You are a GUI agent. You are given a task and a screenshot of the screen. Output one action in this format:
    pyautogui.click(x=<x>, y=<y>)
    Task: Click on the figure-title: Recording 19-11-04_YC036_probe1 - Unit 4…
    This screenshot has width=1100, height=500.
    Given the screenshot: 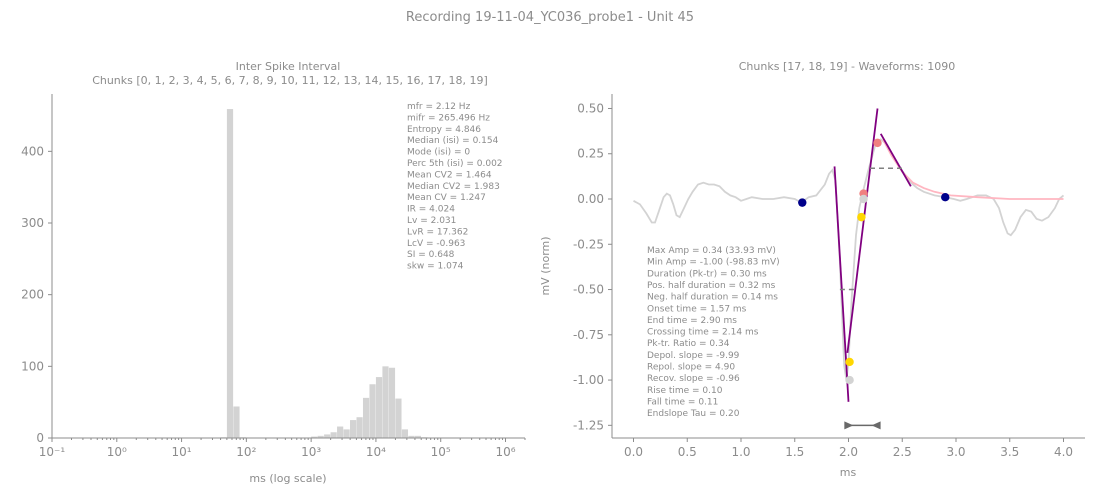 What is the action you would take?
    pyautogui.click(x=550, y=17)
    